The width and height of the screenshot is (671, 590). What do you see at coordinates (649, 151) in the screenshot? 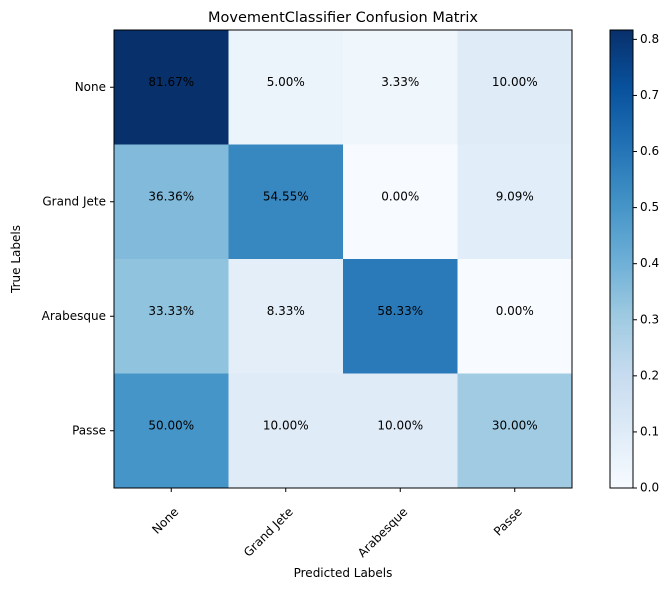
I see `colorbar-tick-label: 0.6` at bounding box center [649, 151].